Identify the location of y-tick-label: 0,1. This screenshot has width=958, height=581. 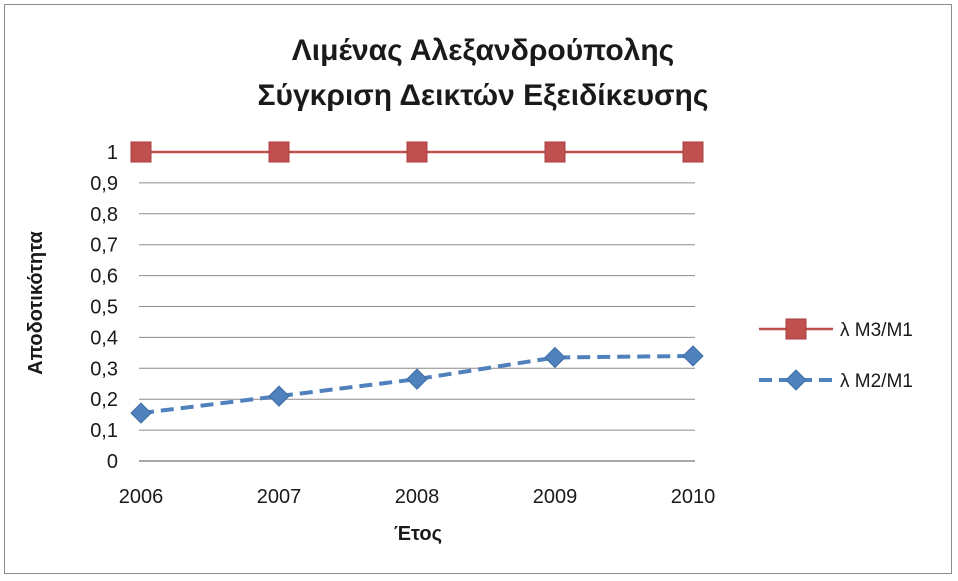
(104, 431).